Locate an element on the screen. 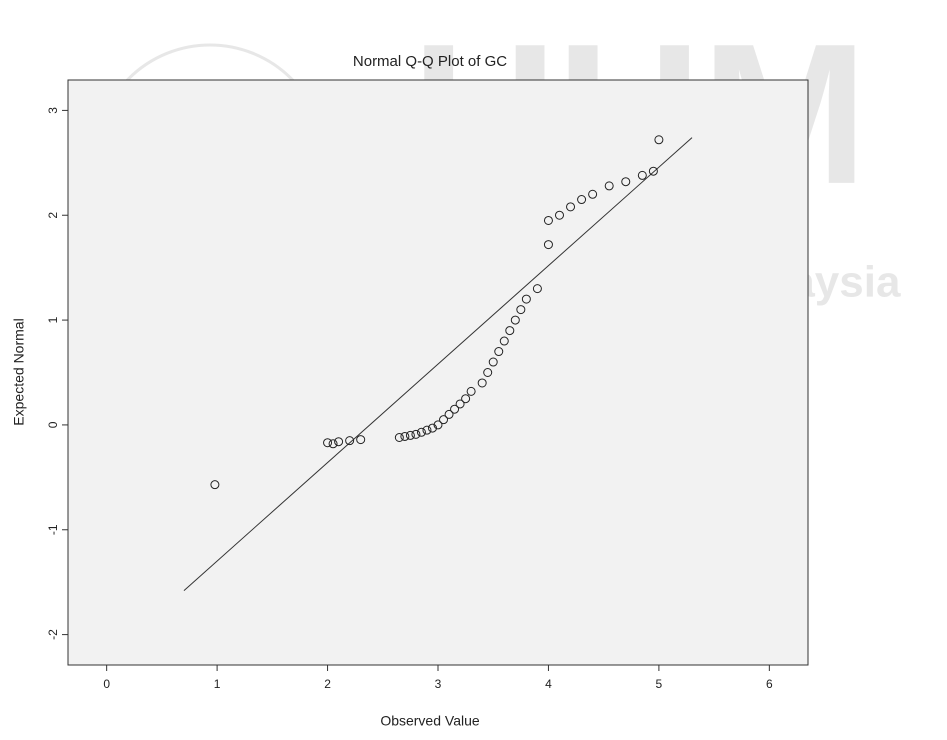  y-tick-label: -1 is located at coordinates (53, 529).